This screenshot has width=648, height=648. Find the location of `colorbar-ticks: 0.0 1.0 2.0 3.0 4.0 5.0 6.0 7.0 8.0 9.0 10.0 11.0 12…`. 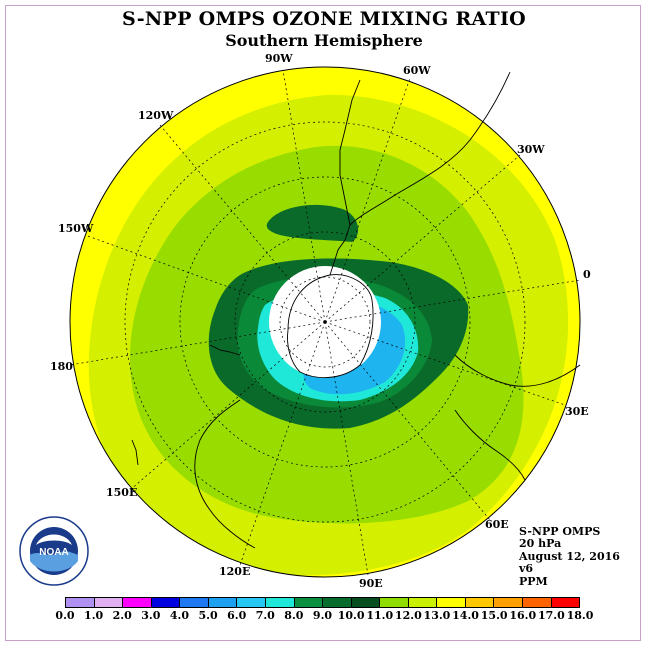

colorbar-ticks: 0.0 1.0 2.0 3.0 4.0 5.0 6.0 7.0 8.0 9.0 10.0 11.0 12… is located at coordinates (324, 617).